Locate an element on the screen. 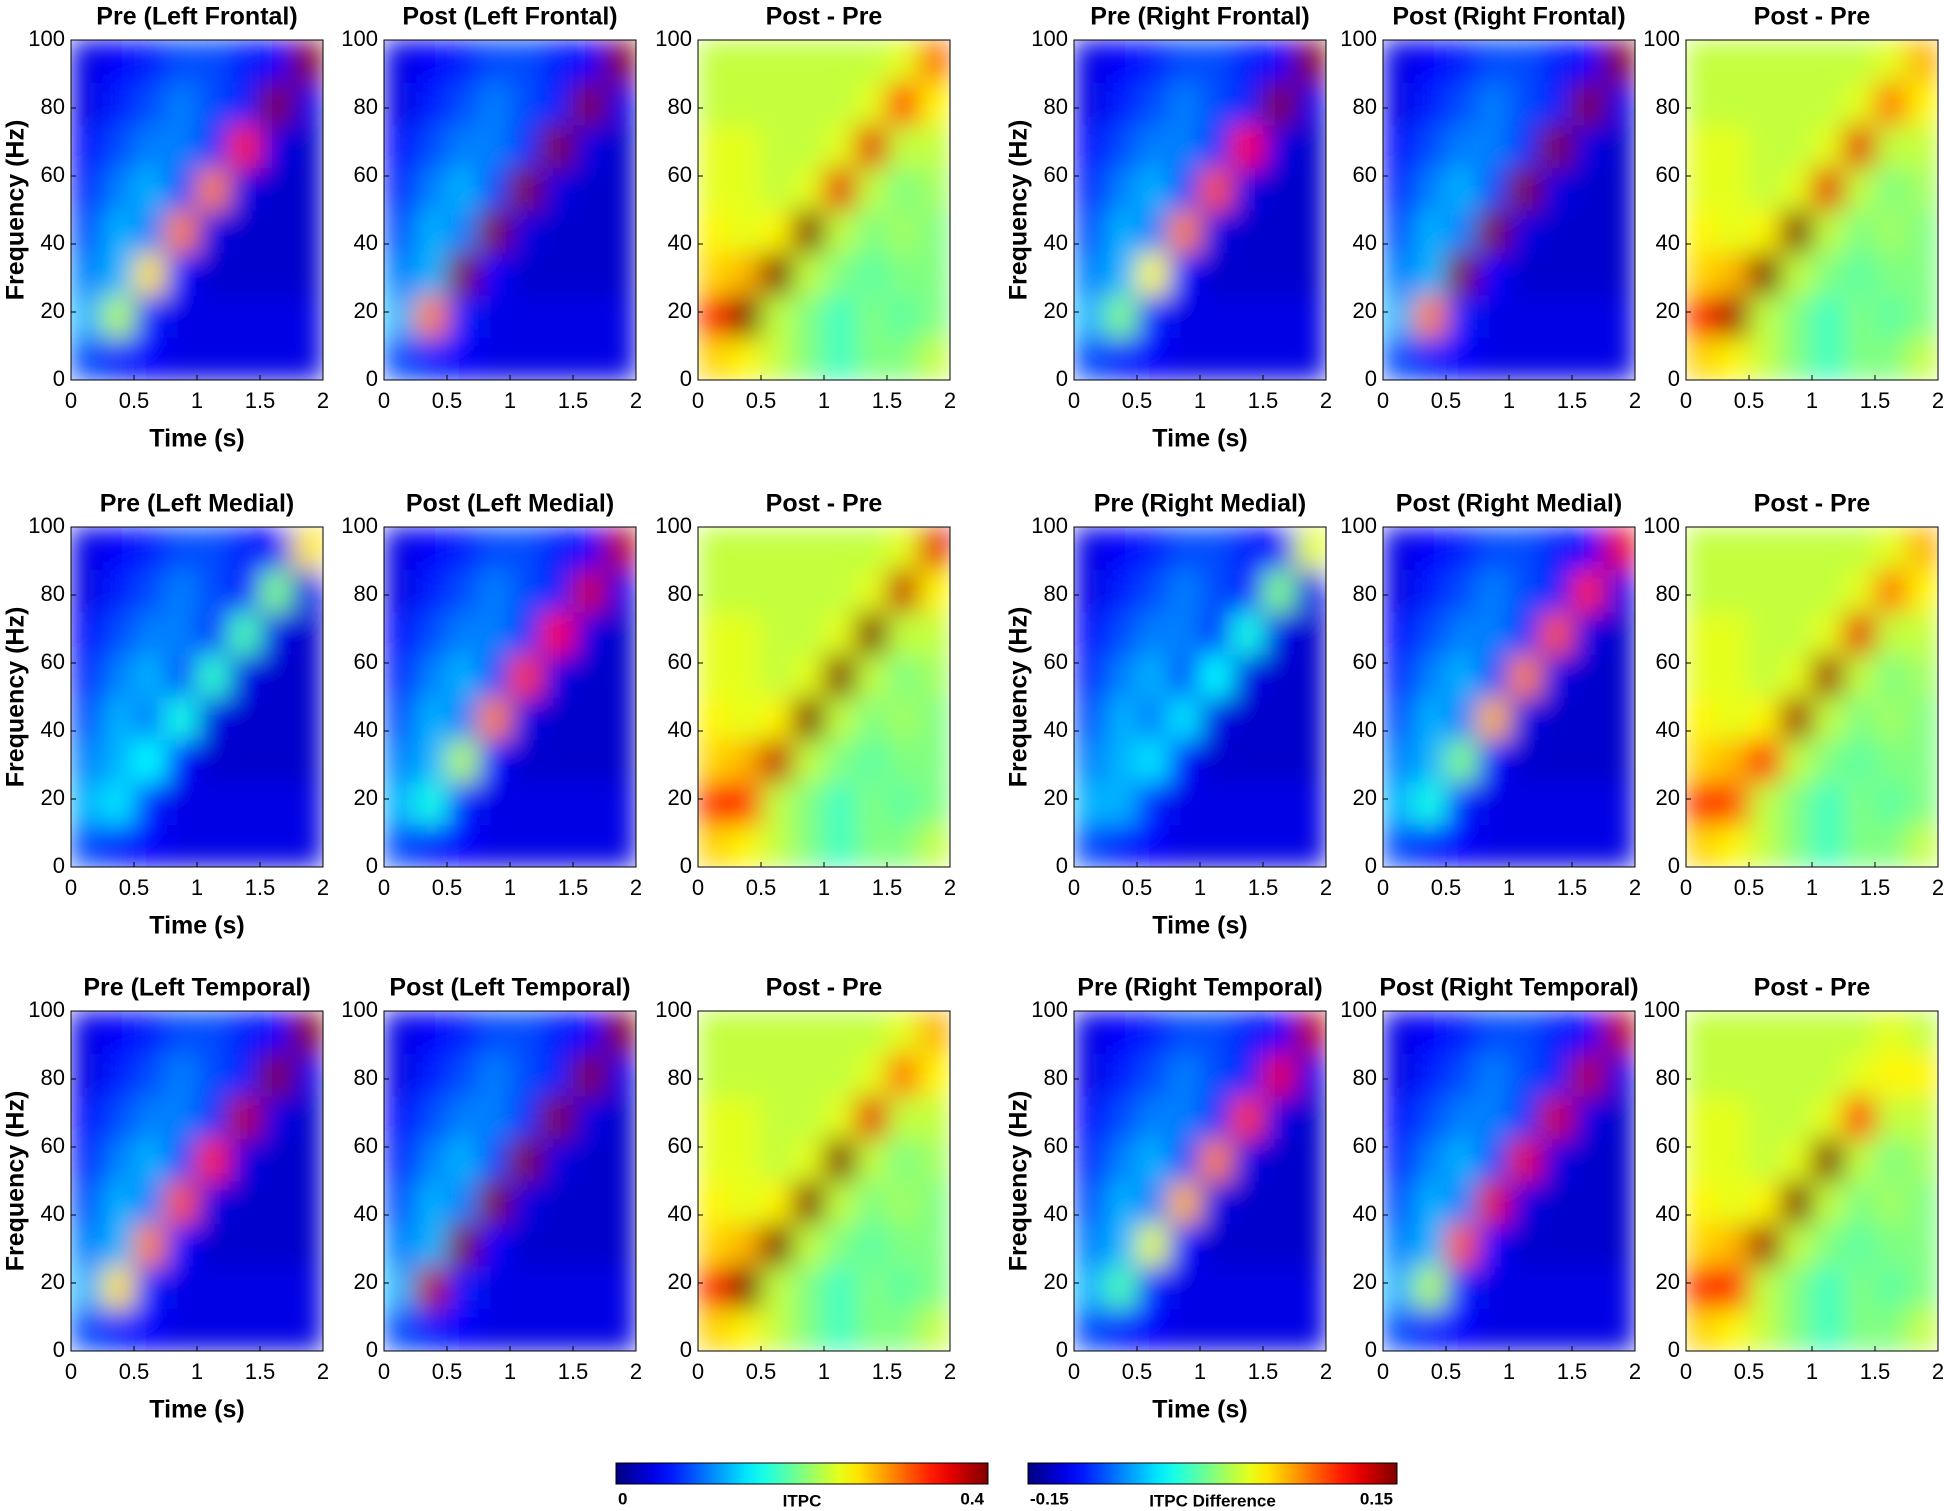 The height and width of the screenshot is (1511, 1944). x-tick-label: 0 is located at coordinates (71, 400).